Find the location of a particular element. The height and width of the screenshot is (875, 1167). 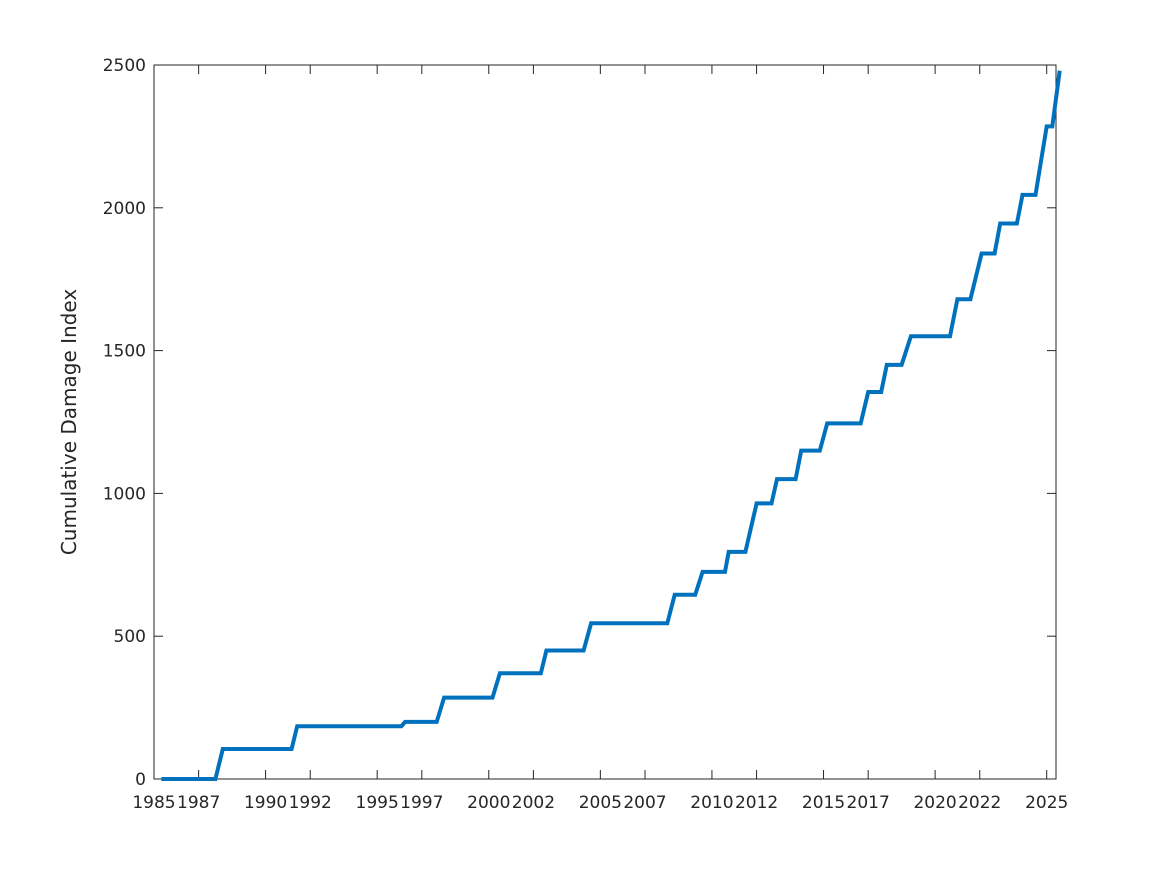

x-tick-label: 2022 is located at coordinates (979, 803).